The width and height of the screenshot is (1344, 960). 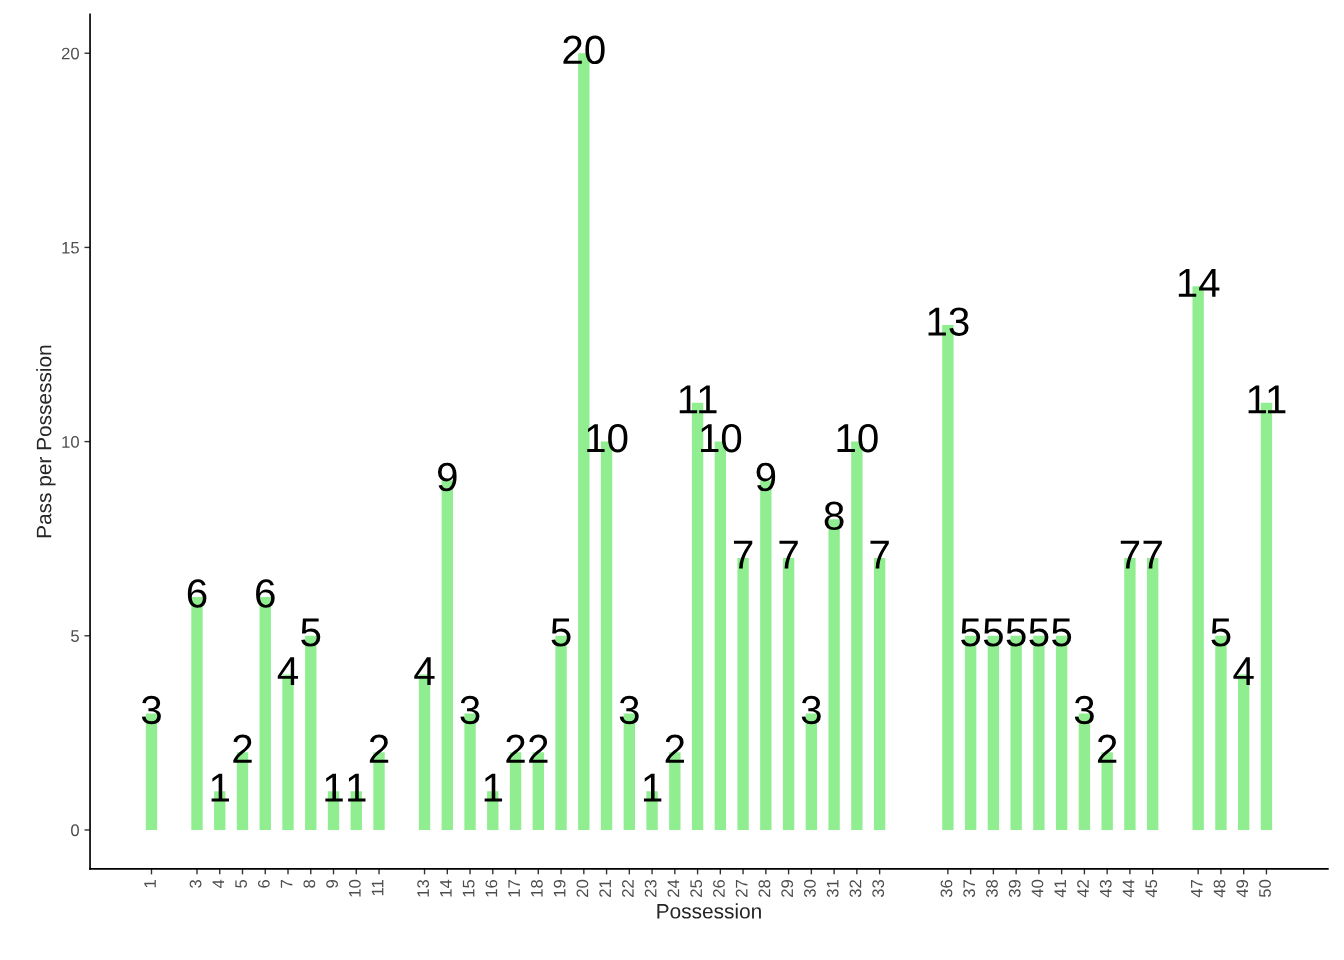 What do you see at coordinates (241, 883) in the screenshot?
I see `x-tick-label: 5` at bounding box center [241, 883].